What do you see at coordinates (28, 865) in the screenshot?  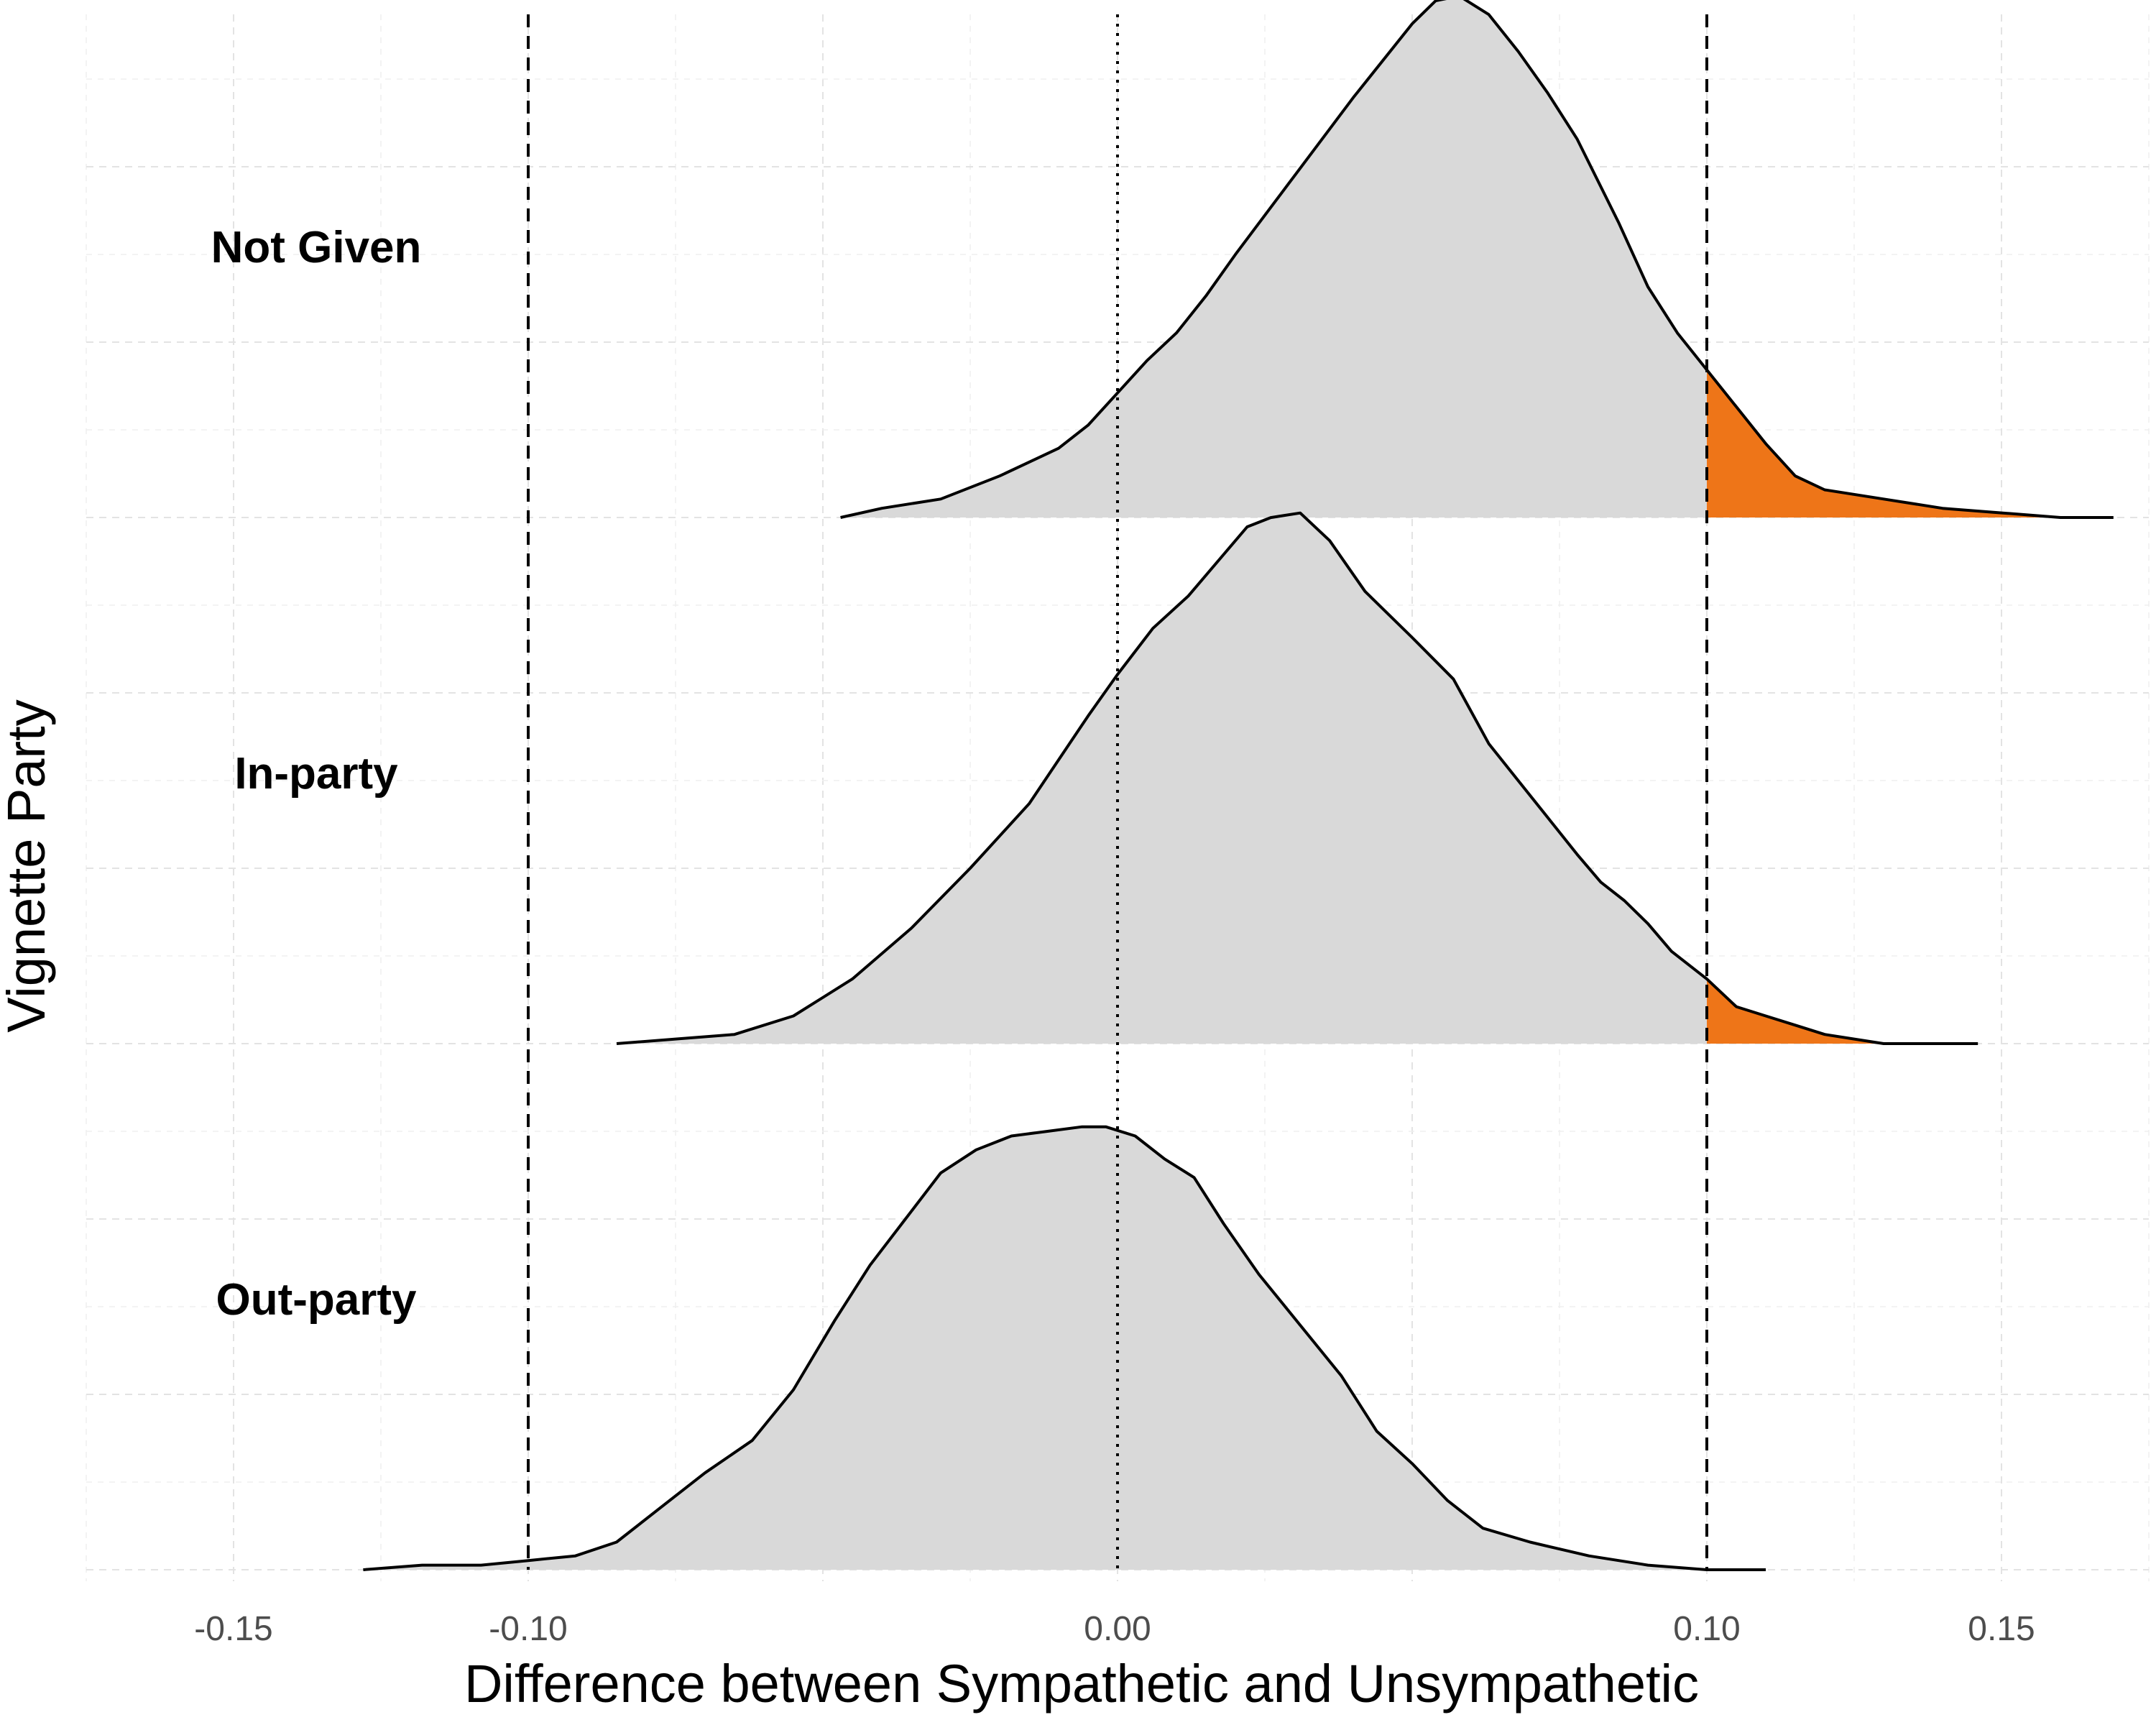 I see `y-axis-title: Vignette Party` at bounding box center [28, 865].